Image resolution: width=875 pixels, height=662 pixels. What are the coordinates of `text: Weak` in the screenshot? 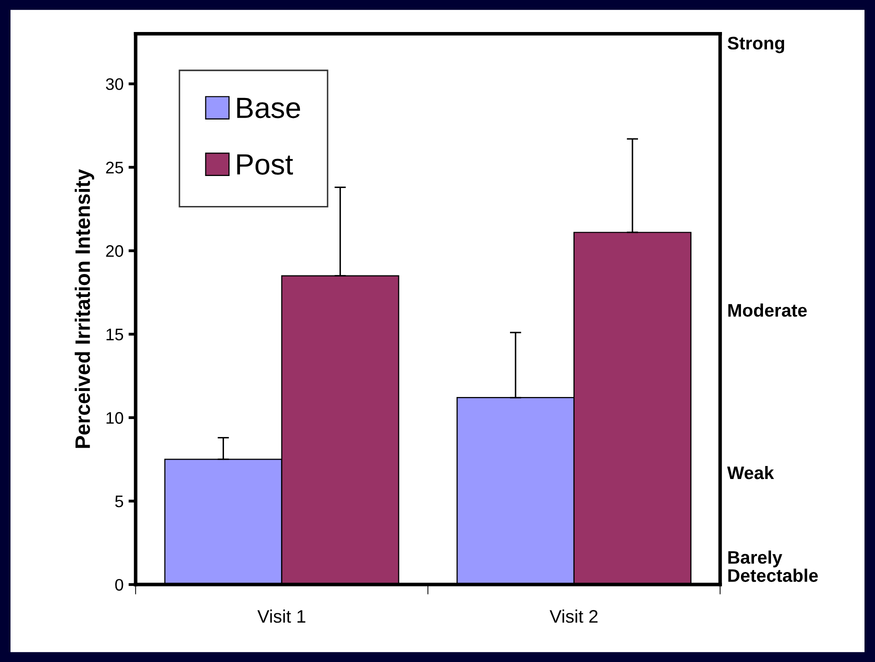 It's located at (750, 473).